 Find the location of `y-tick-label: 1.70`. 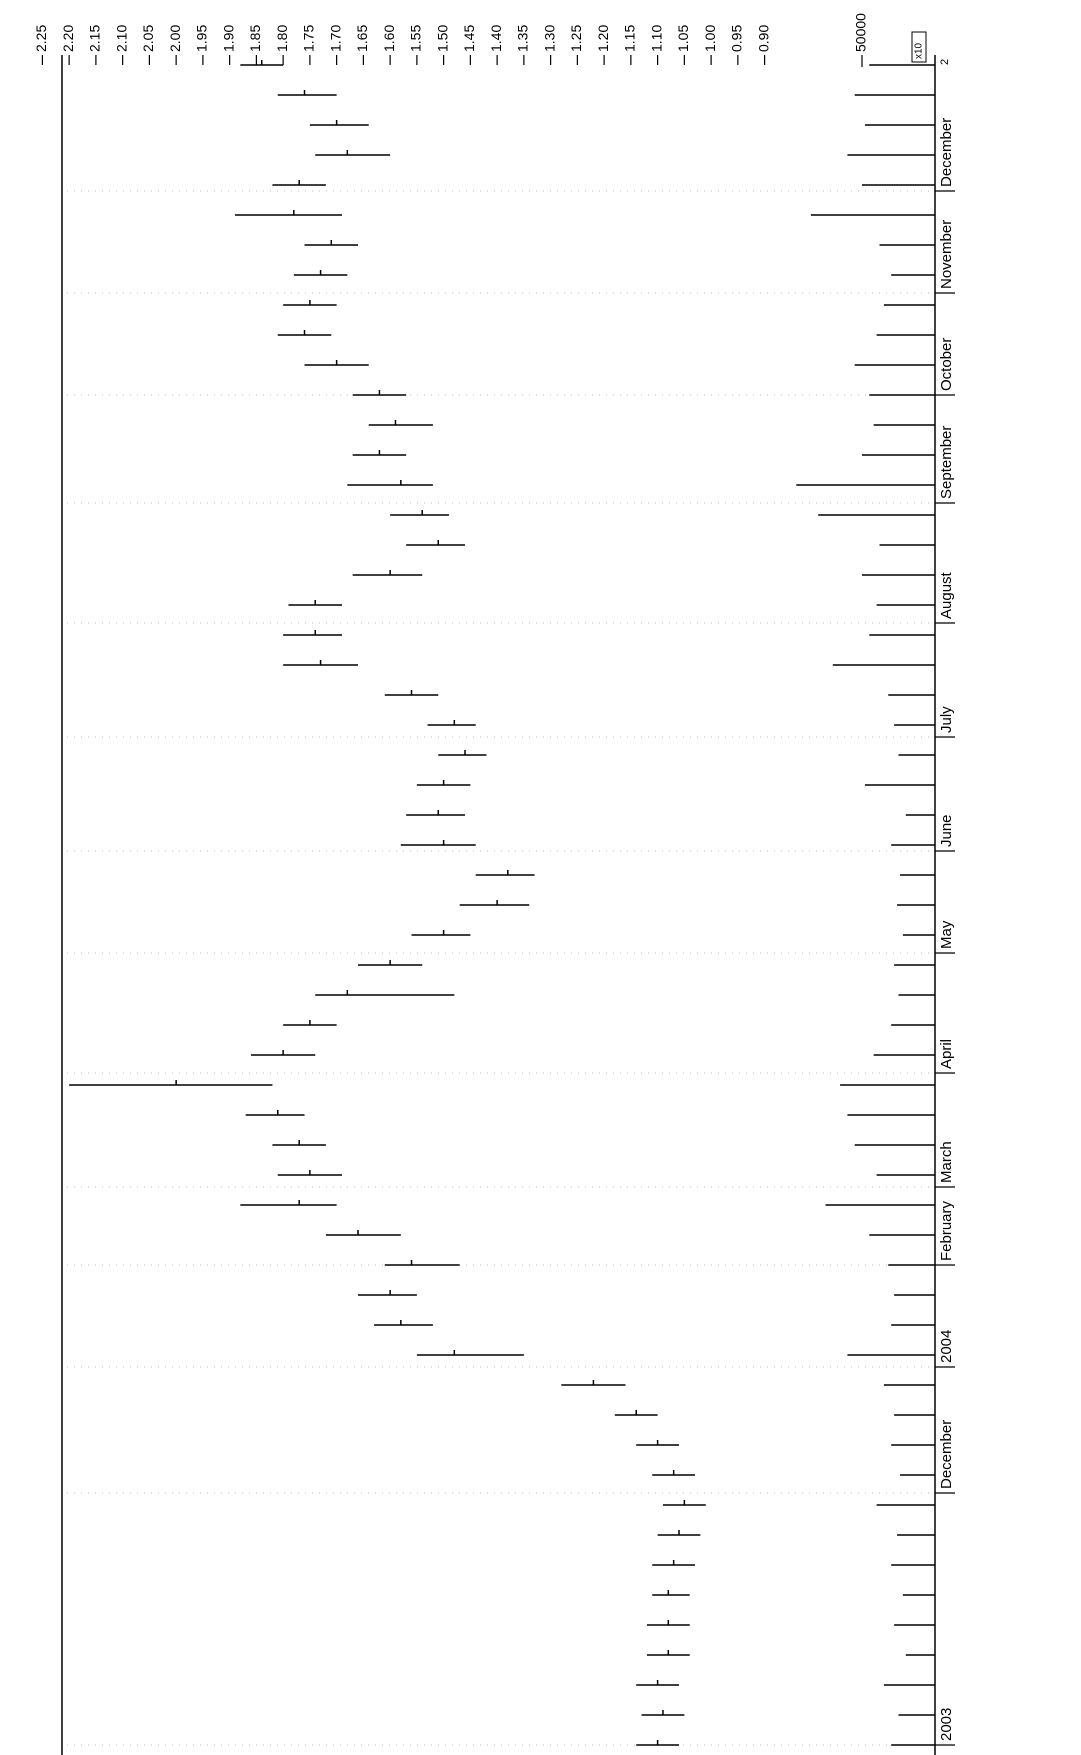

y-tick-label: 1.70 is located at coordinates (335, 38).